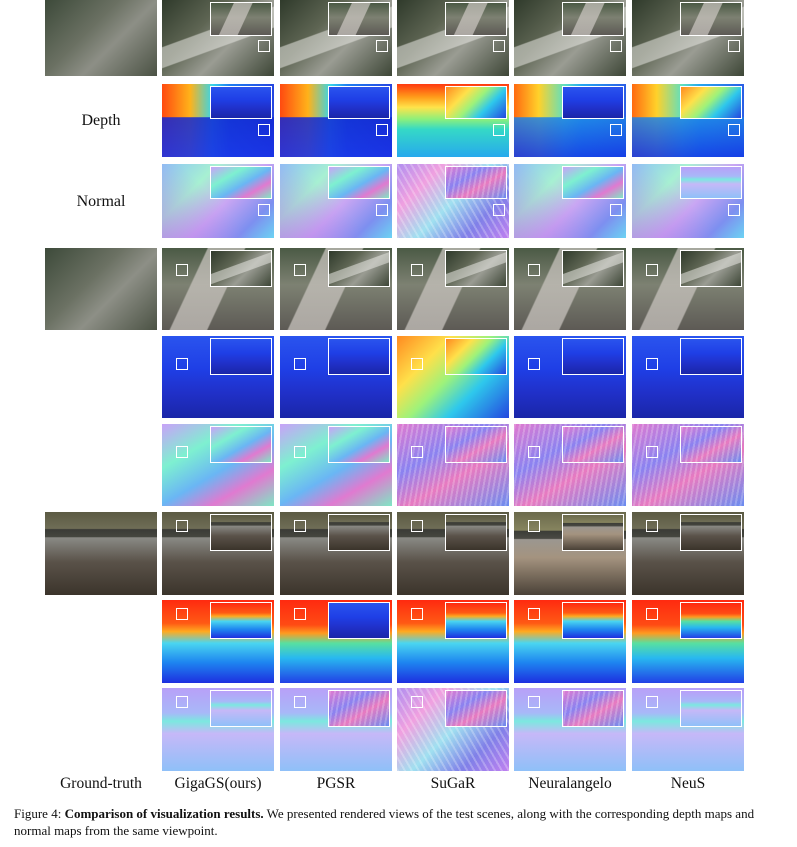 The image size is (797, 847). What do you see at coordinates (218, 465) in the screenshot?
I see `scene2-gigags-normal` at bounding box center [218, 465].